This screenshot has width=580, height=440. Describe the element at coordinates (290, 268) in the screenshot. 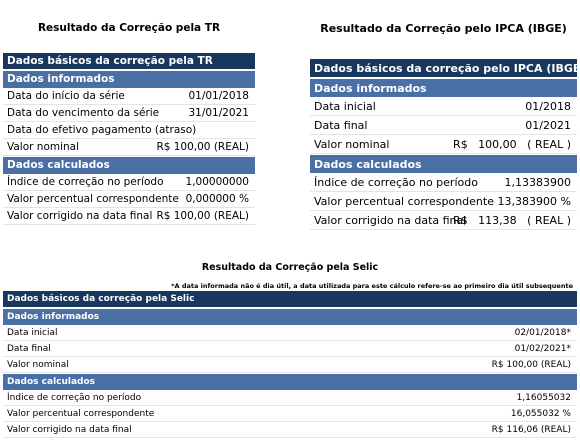

I see `panel-title: Resultado da Correção pela Selic` at that location.